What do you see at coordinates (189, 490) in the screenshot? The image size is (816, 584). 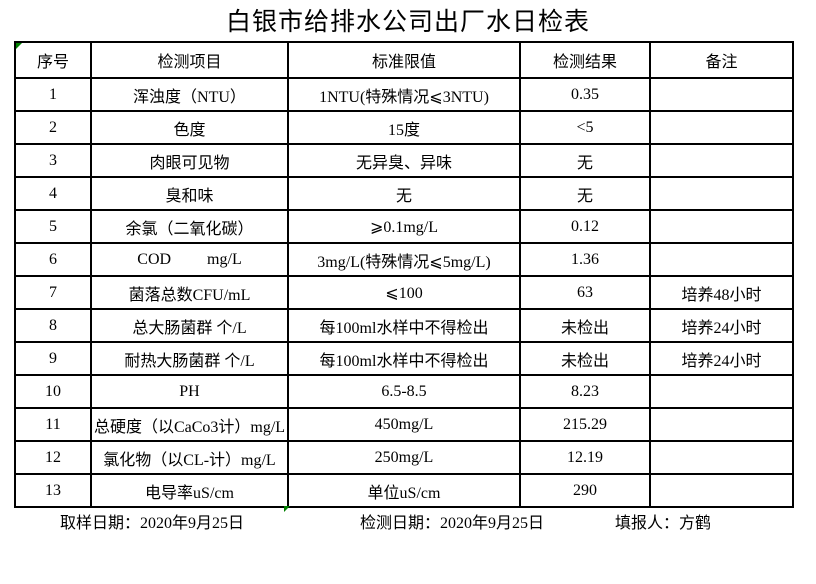 I see `cell-item: 电导率uS/cm` at bounding box center [189, 490].